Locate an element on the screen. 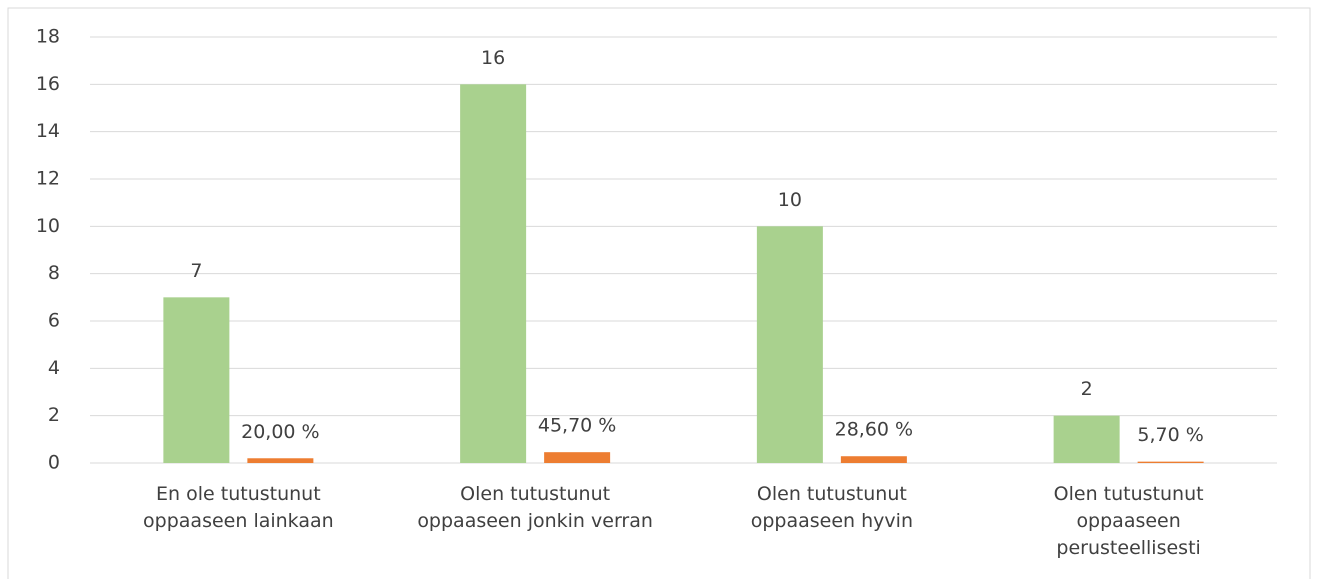 This screenshot has width=1317, height=579. data-label: 20,00 % is located at coordinates (280, 432).